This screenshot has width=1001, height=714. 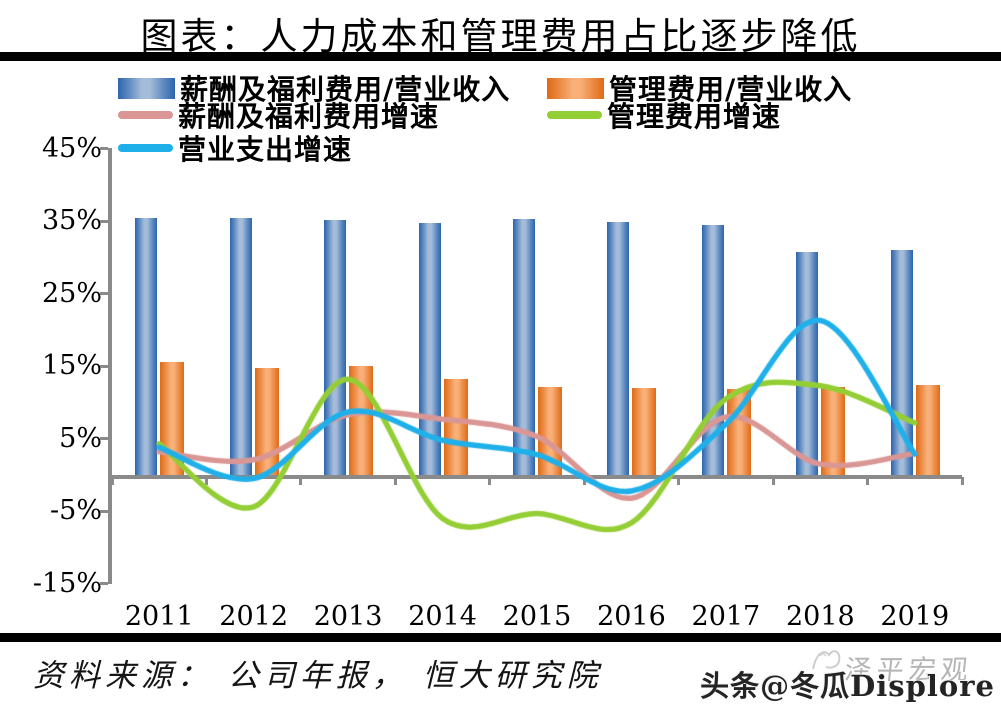 I want to click on x-axis-tick, so click(x=962, y=481).